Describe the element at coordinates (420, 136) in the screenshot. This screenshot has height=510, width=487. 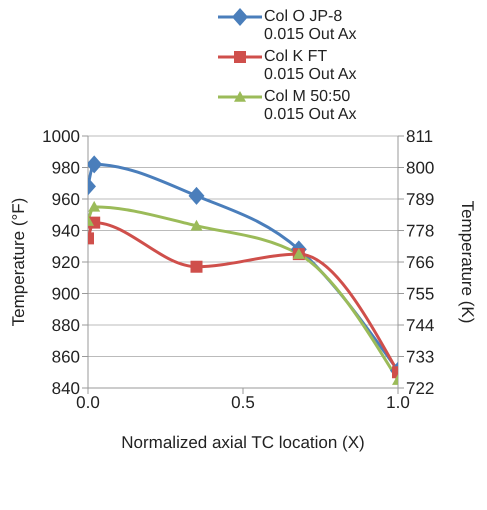
I see `y2-tick-label: 811` at that location.